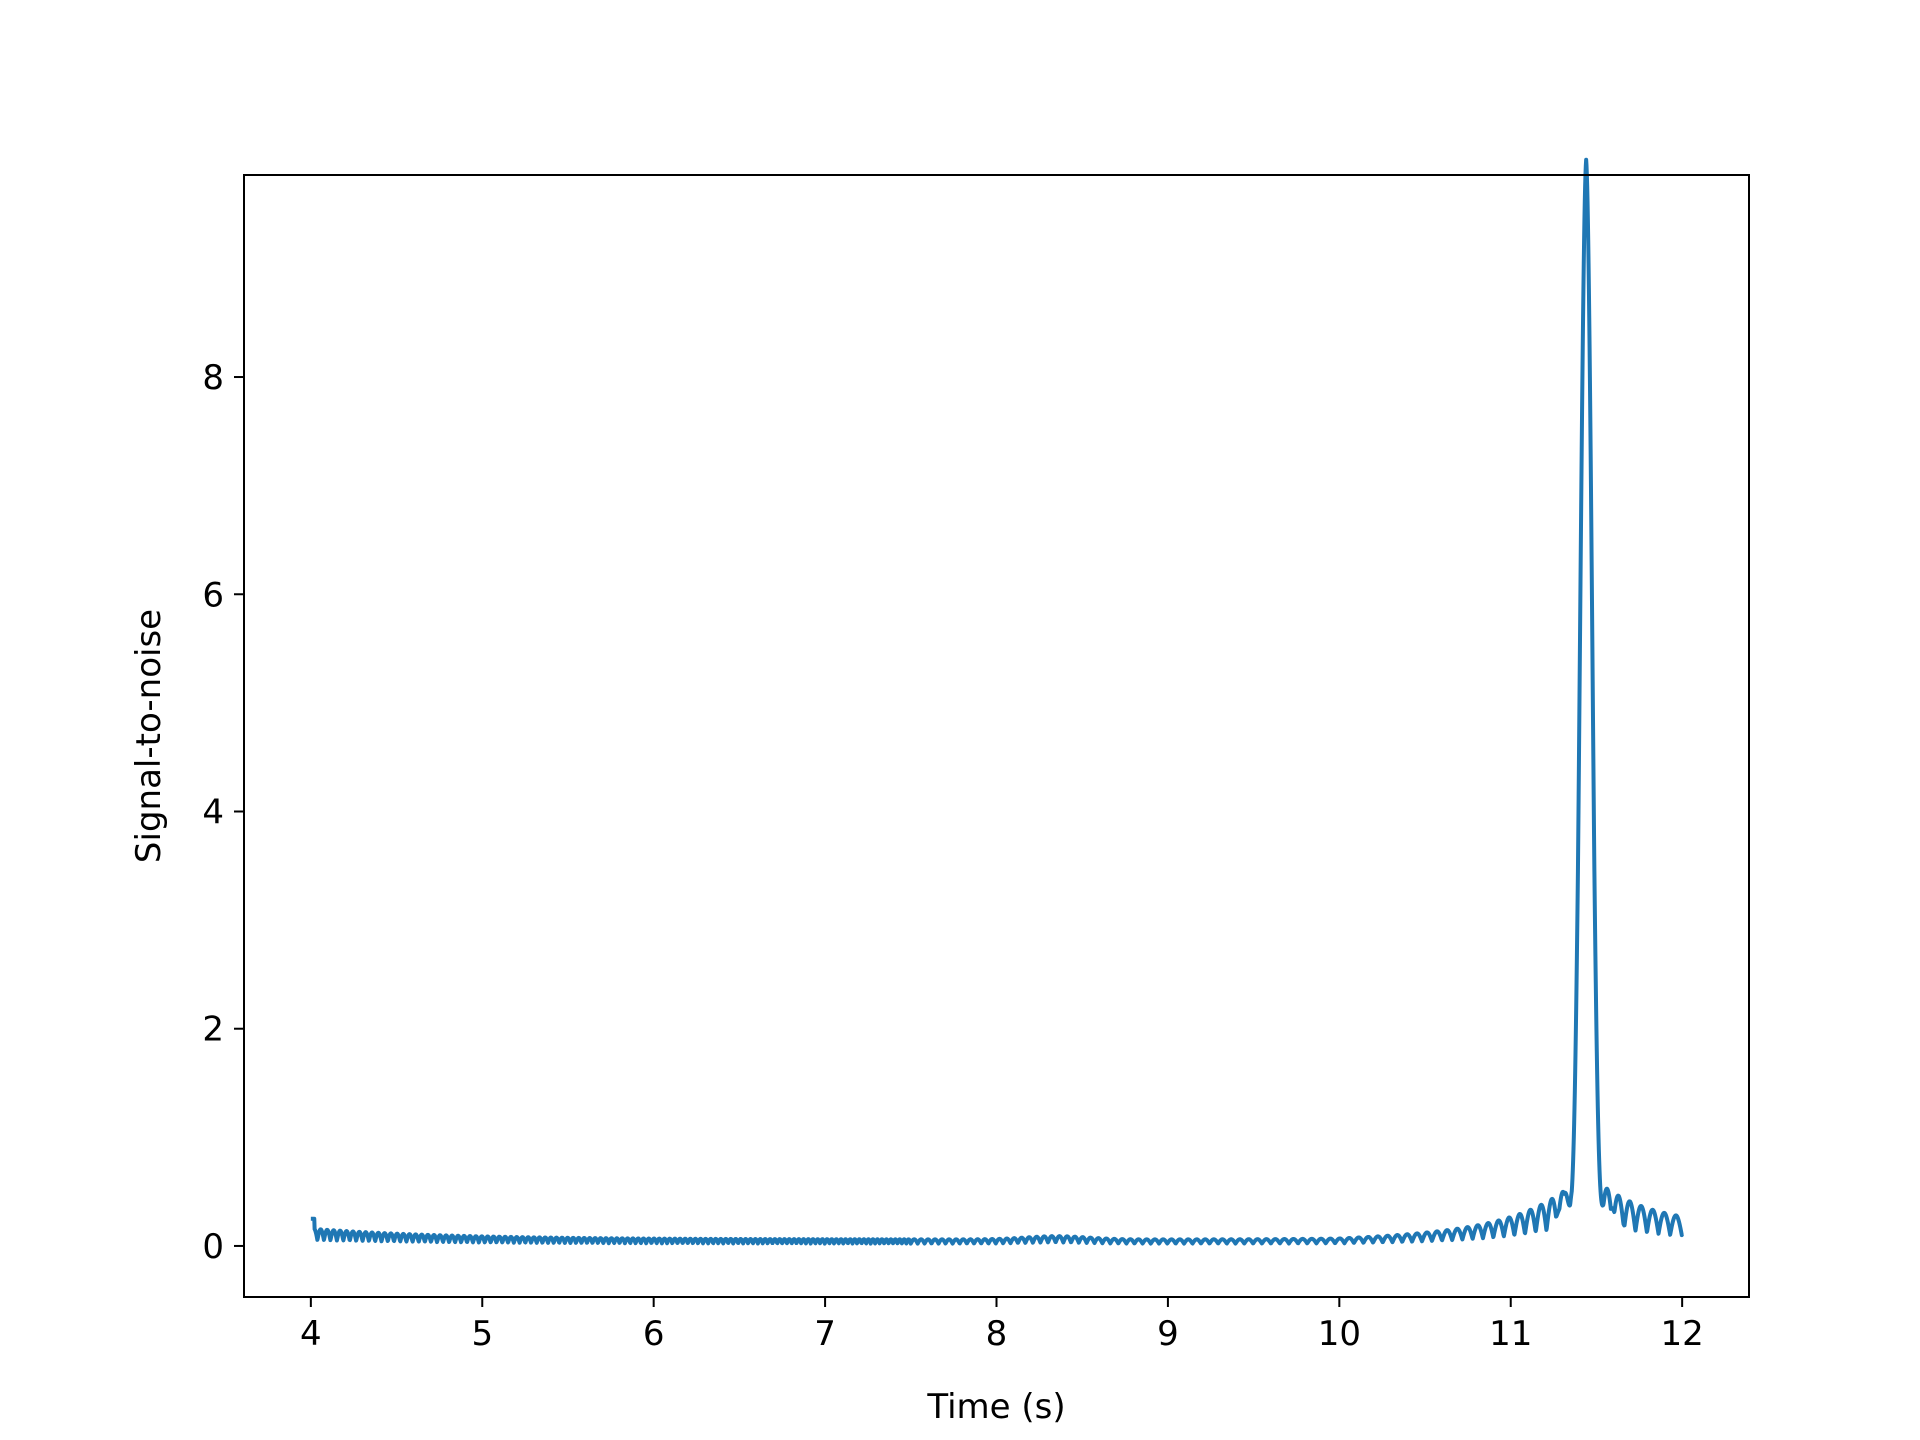  Describe the element at coordinates (213, 595) in the screenshot. I see `y-tick-label: 6` at that location.